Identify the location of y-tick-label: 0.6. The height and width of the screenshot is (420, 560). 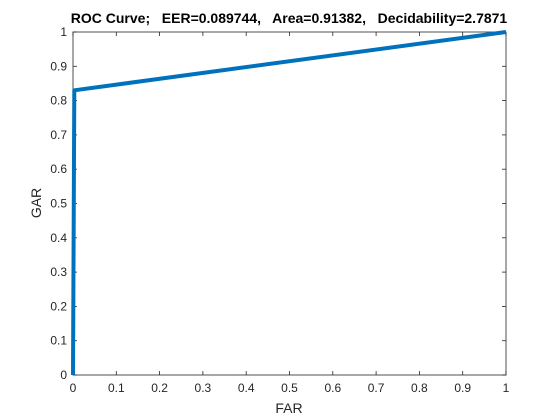
(58, 169).